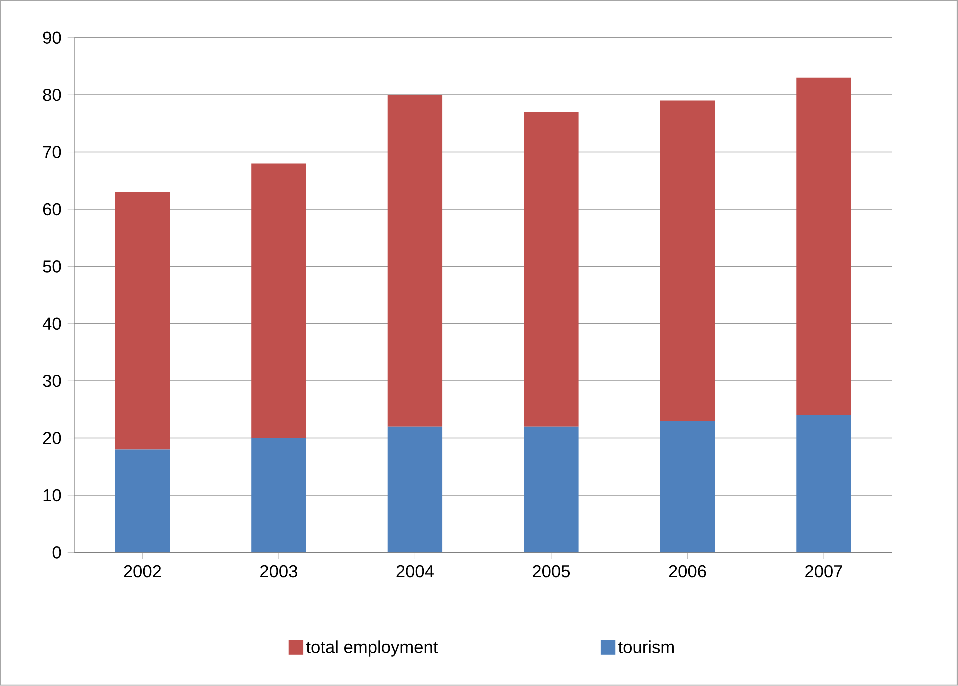 The width and height of the screenshot is (958, 686). What do you see at coordinates (52, 266) in the screenshot?
I see `y-tick-label: 50` at bounding box center [52, 266].